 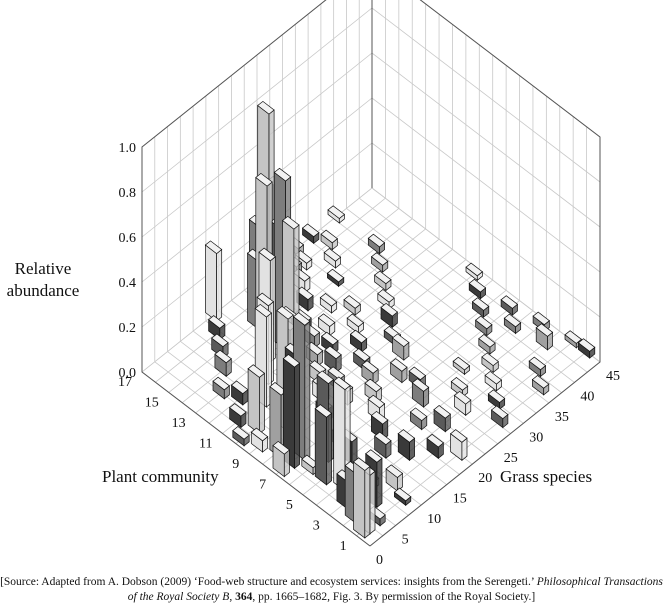 What do you see at coordinates (316, 525) in the screenshot?
I see `x-tick-label: 3` at bounding box center [316, 525].